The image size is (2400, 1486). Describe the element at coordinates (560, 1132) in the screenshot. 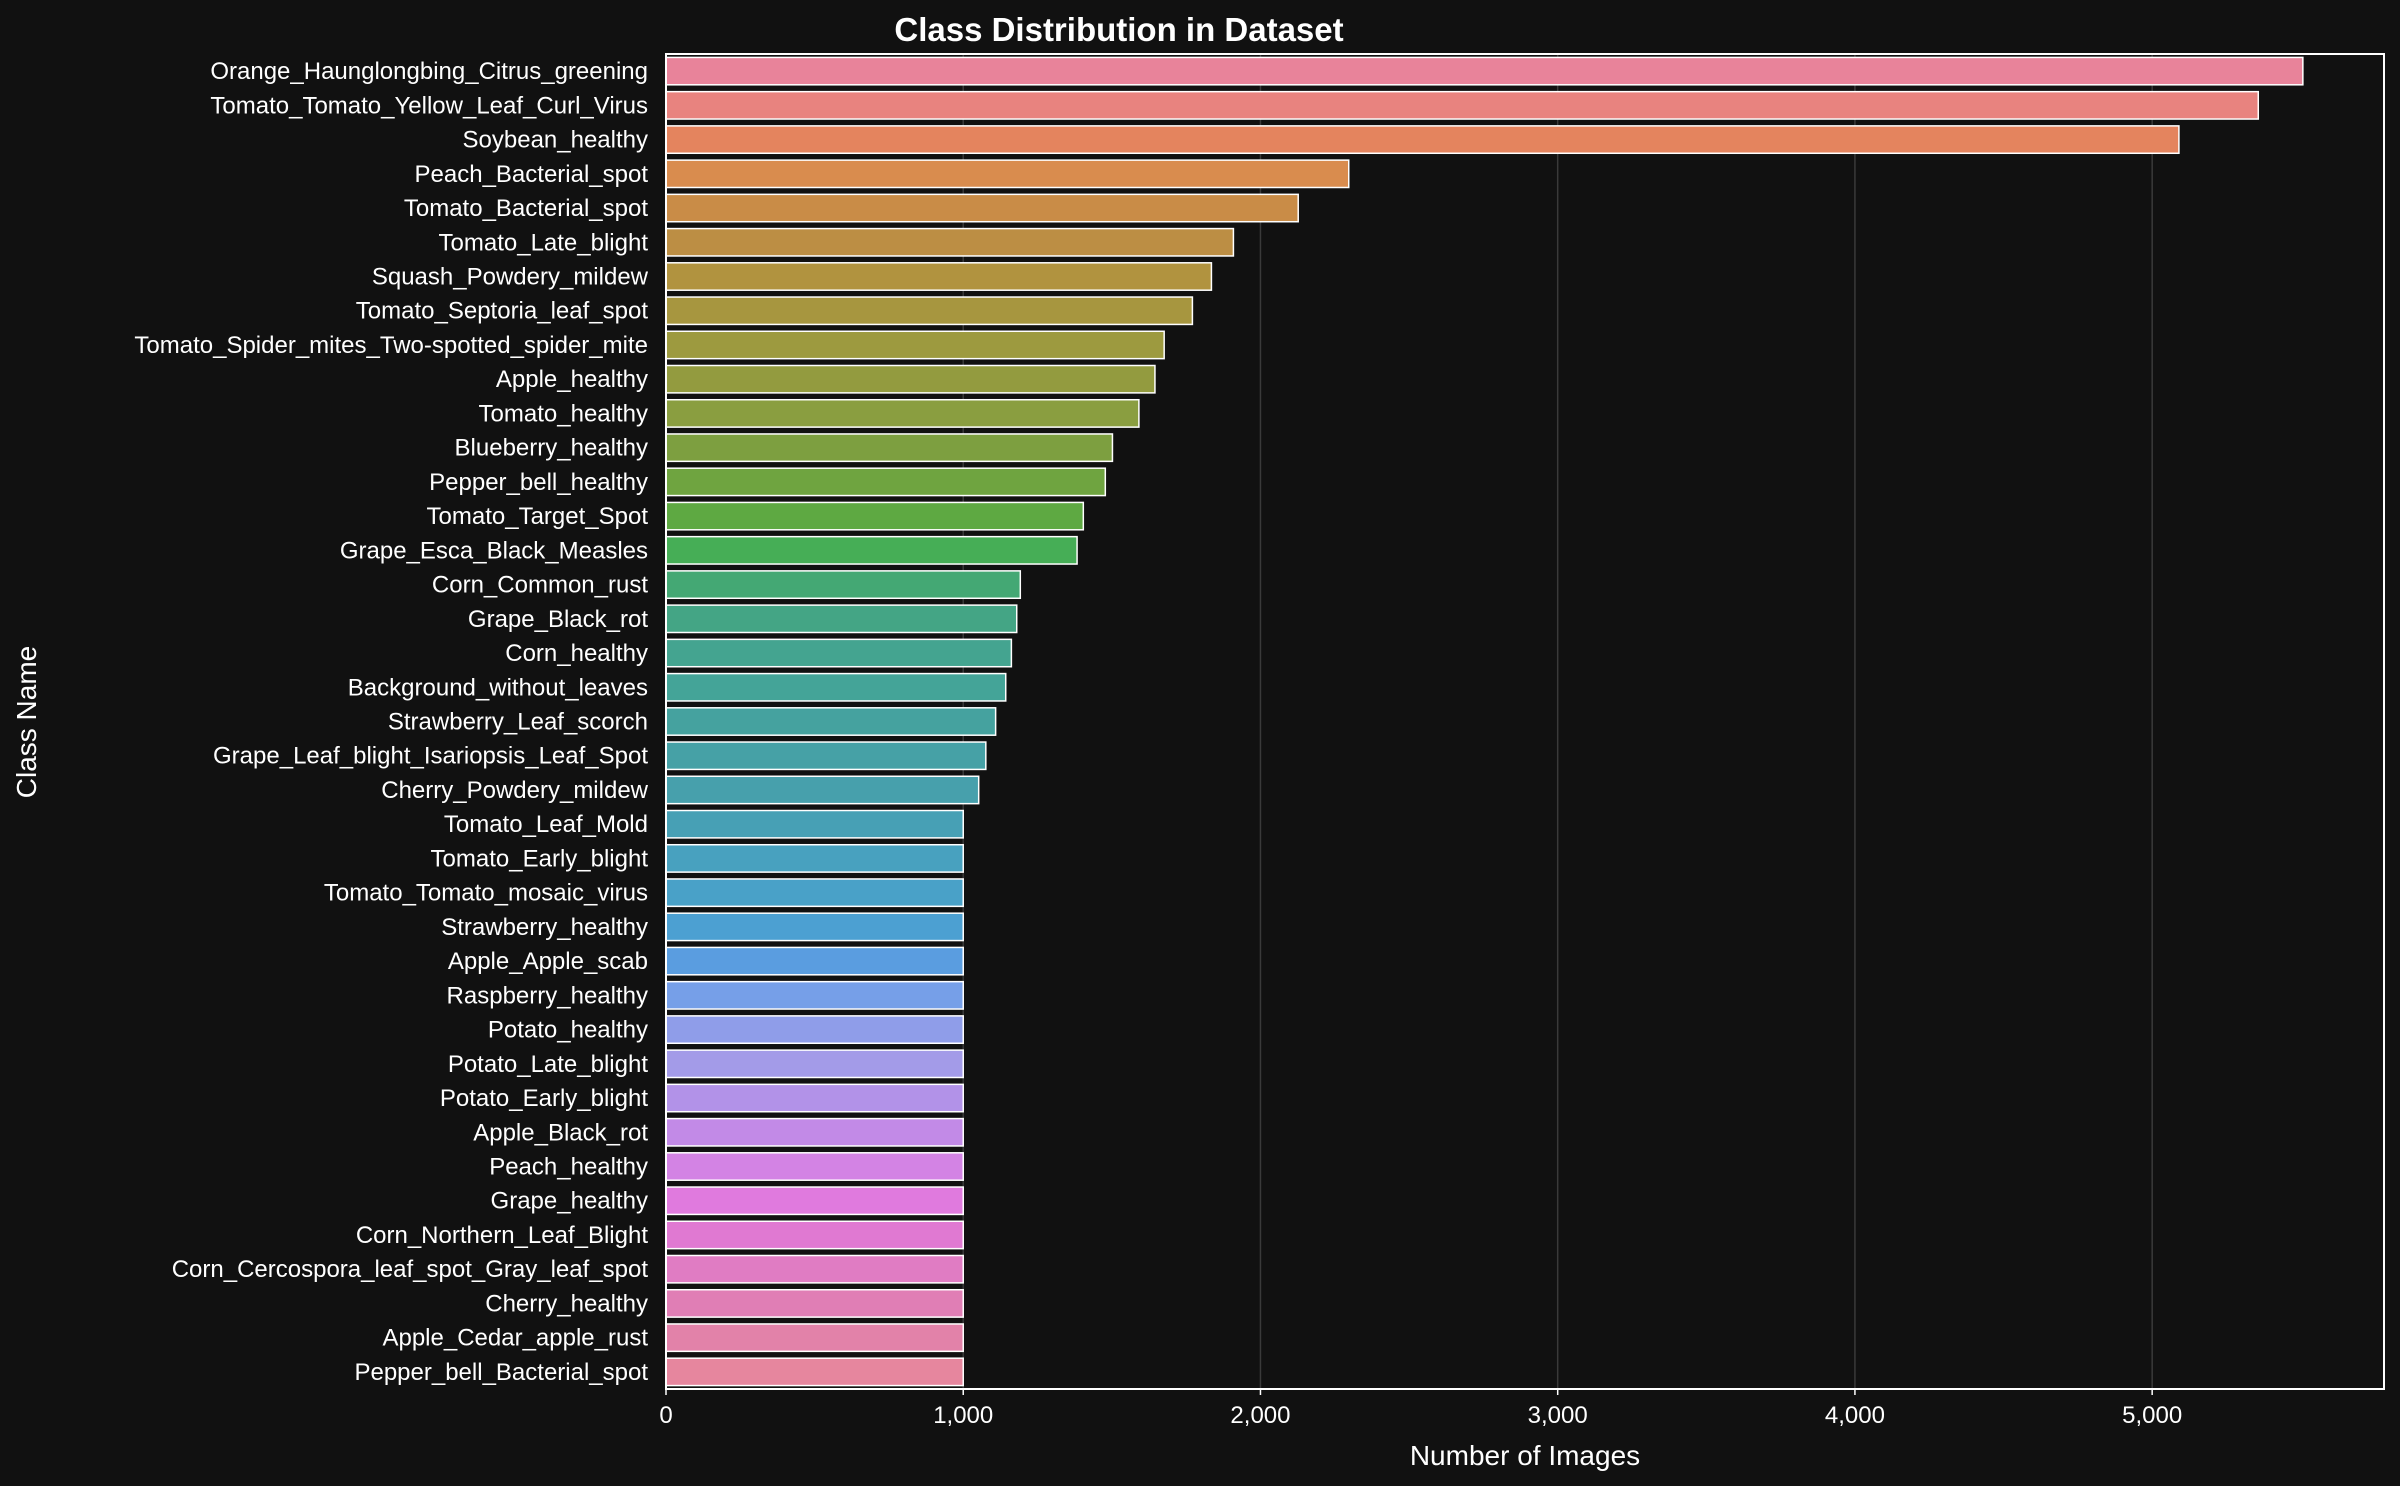

I see `category-label: Apple_Black_rot` at that location.